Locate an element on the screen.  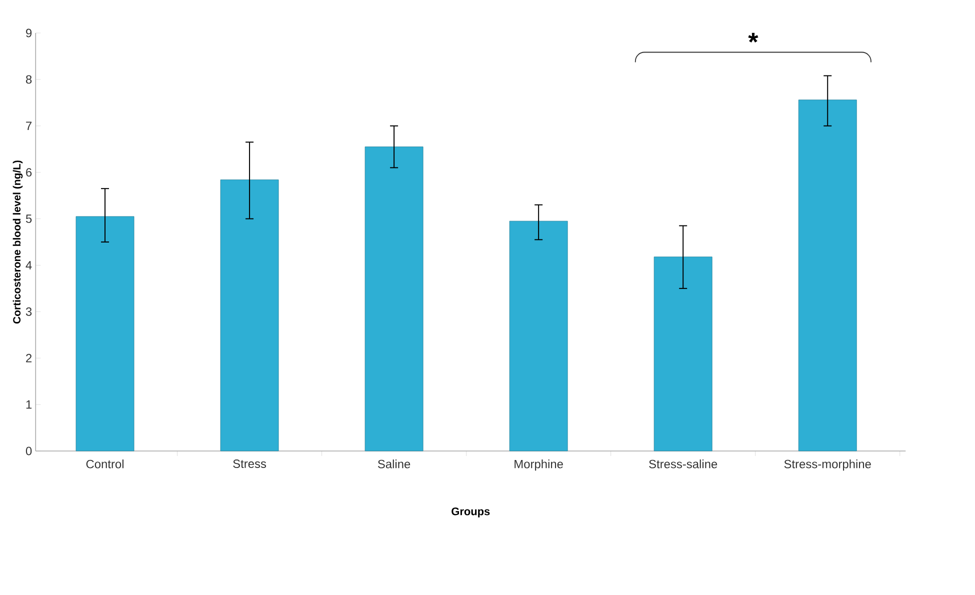
y-tick-label: 5 is located at coordinates (29, 218).